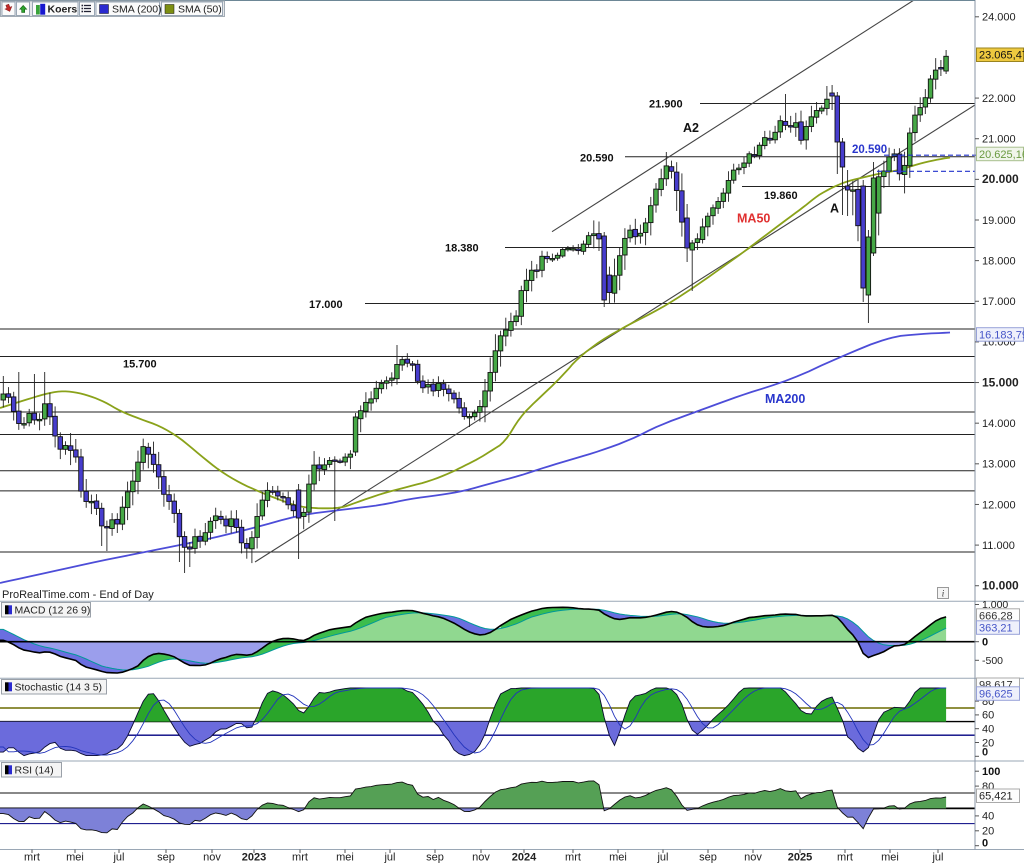  Describe the element at coordinates (996, 694) in the screenshot. I see `svg-text: 96,625` at that location.